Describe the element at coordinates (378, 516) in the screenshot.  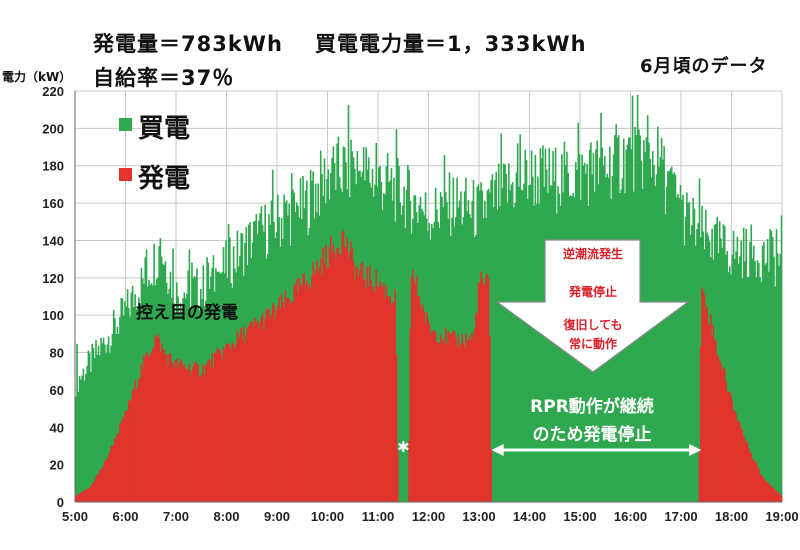
I see `x-tick-label: 11:00` at that location.